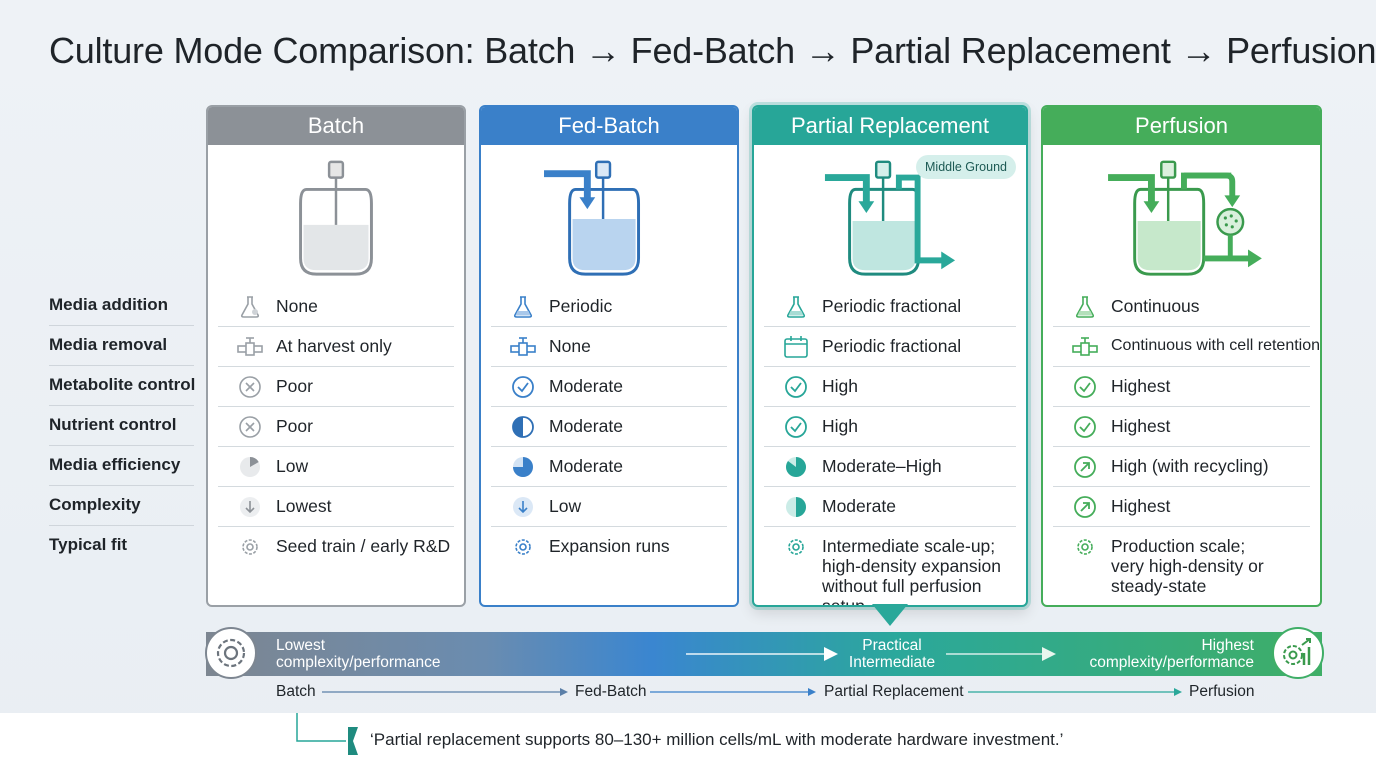  What do you see at coordinates (327, 734) in the screenshot?
I see `callout-connector` at bounding box center [327, 734].